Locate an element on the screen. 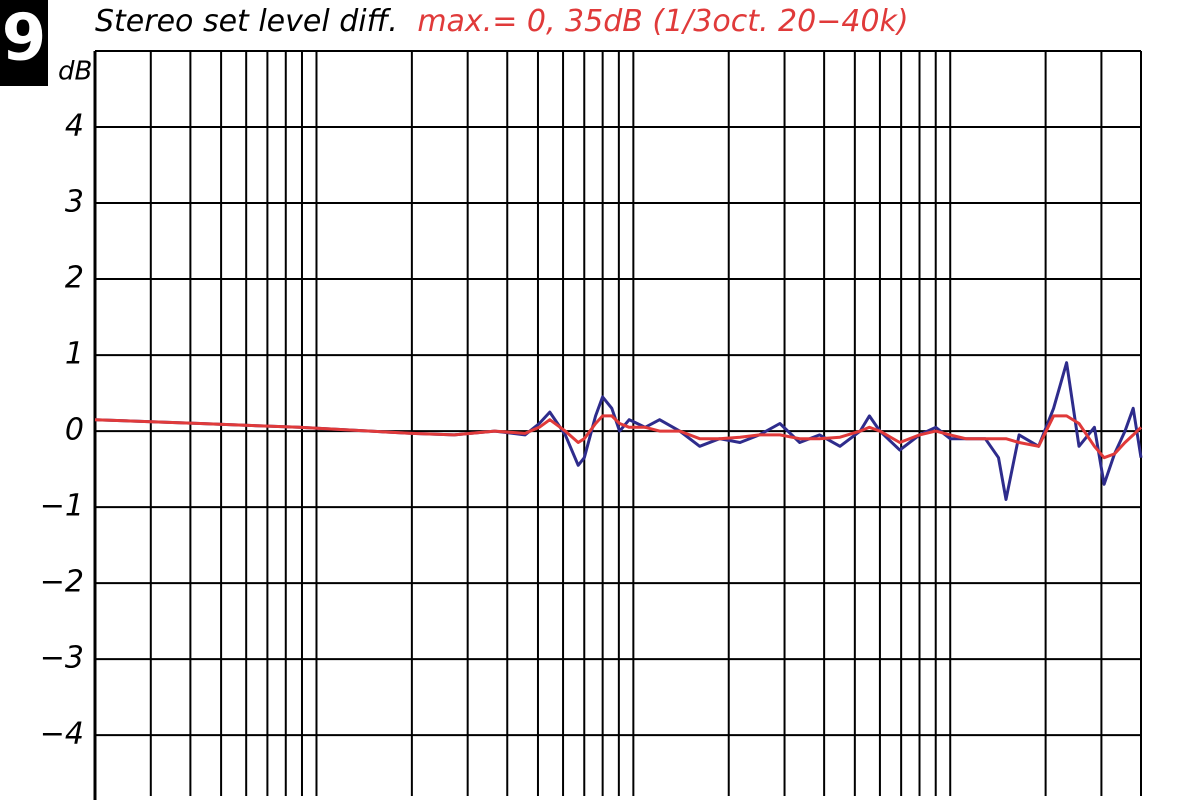  y-tick-label: 0 is located at coordinates (74, 430).